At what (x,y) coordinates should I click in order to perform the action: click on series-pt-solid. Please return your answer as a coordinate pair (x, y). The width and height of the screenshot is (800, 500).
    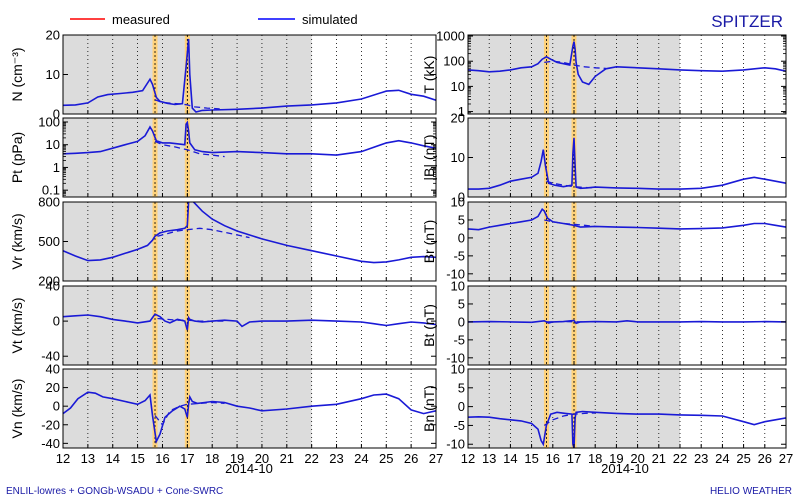
    Looking at the image, I should click on (249, 138).